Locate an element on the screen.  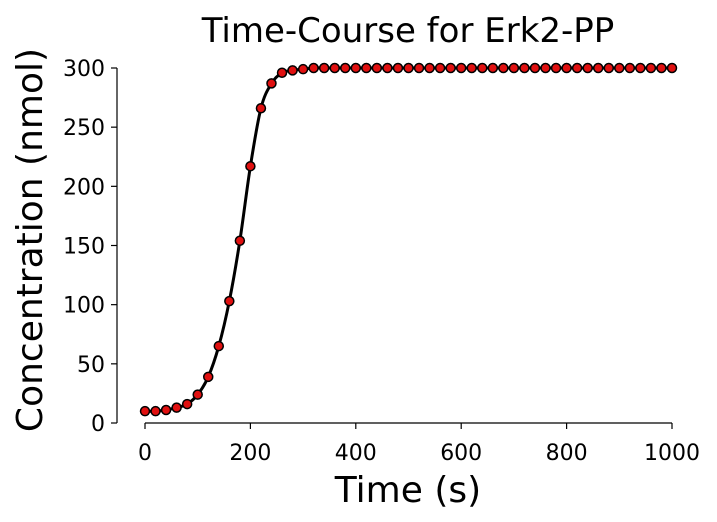
y-axis: 0 50 100 150 200 250 300 is located at coordinates (90, 247).